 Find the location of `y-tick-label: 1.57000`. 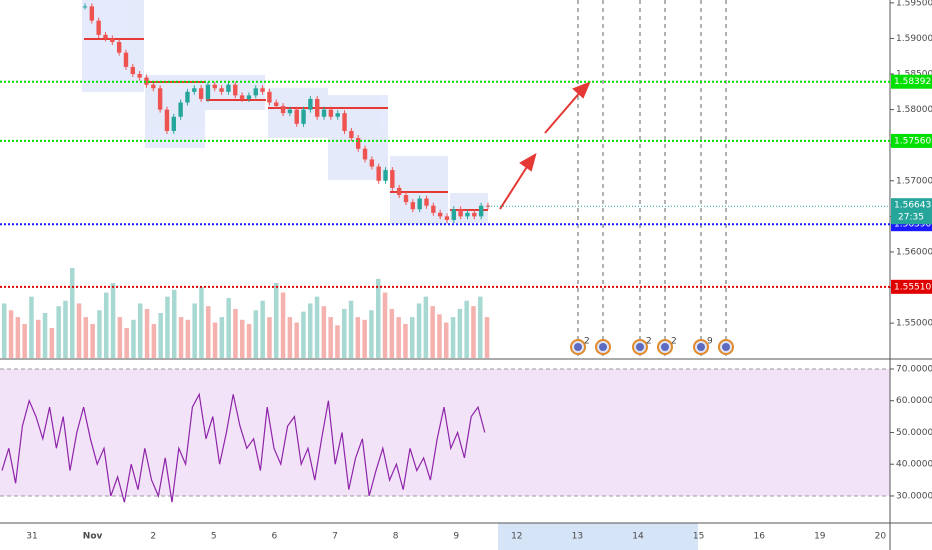

y-tick-label: 1.57000 is located at coordinates (914, 181).